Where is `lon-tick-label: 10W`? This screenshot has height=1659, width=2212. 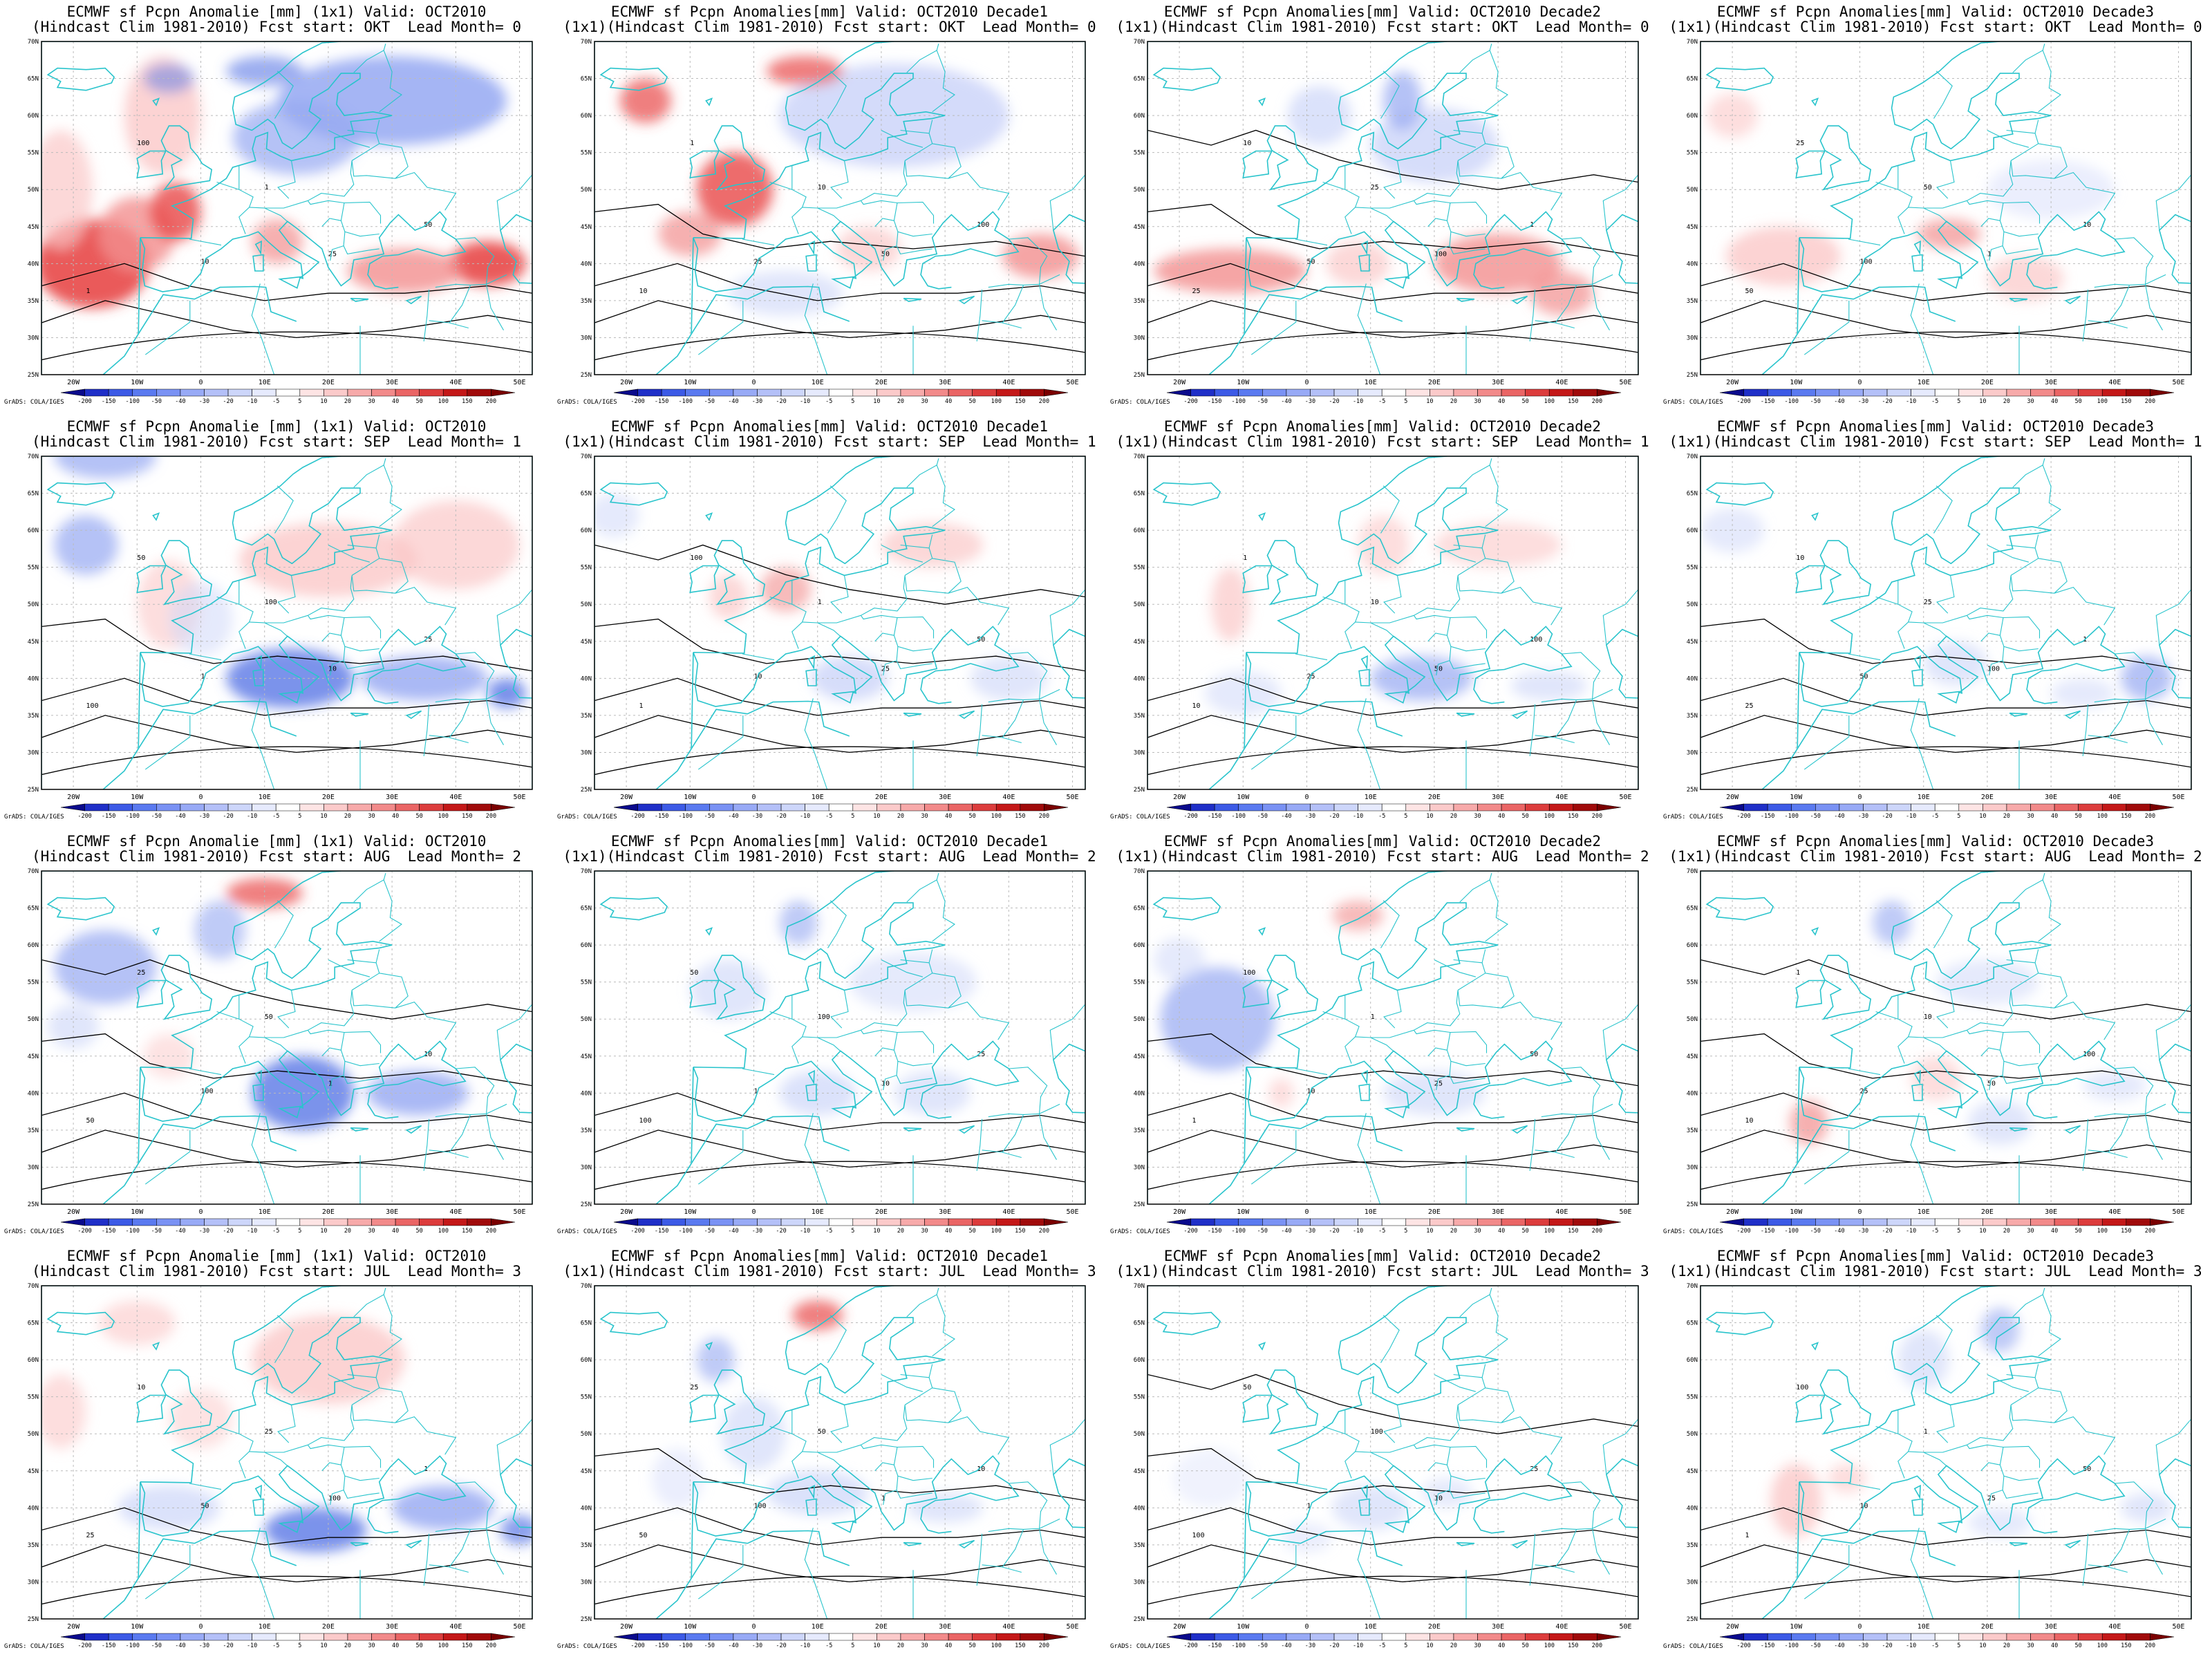
lon-tick-label: 10W is located at coordinates (691, 383).